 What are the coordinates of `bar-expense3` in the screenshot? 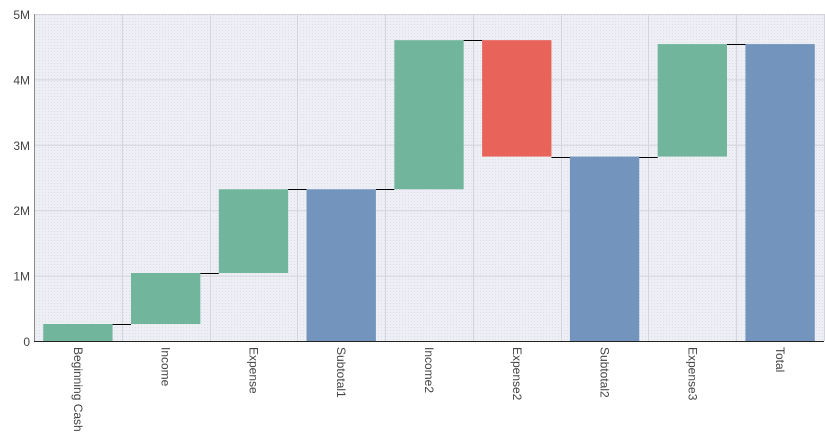 It's located at (692, 100).